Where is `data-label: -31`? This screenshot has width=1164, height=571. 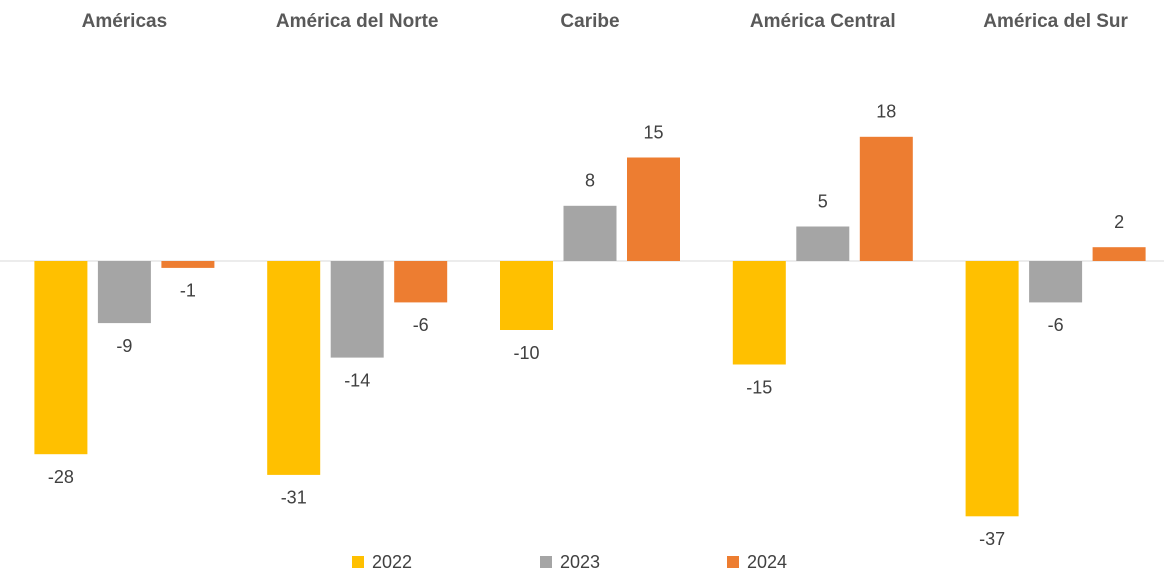 data-label: -31 is located at coordinates (294, 498).